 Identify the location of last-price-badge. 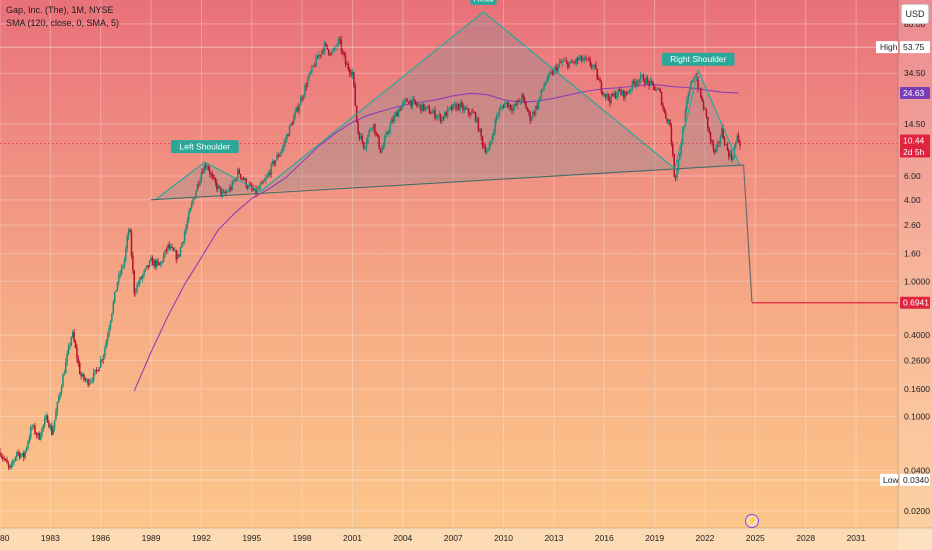
(915, 140).